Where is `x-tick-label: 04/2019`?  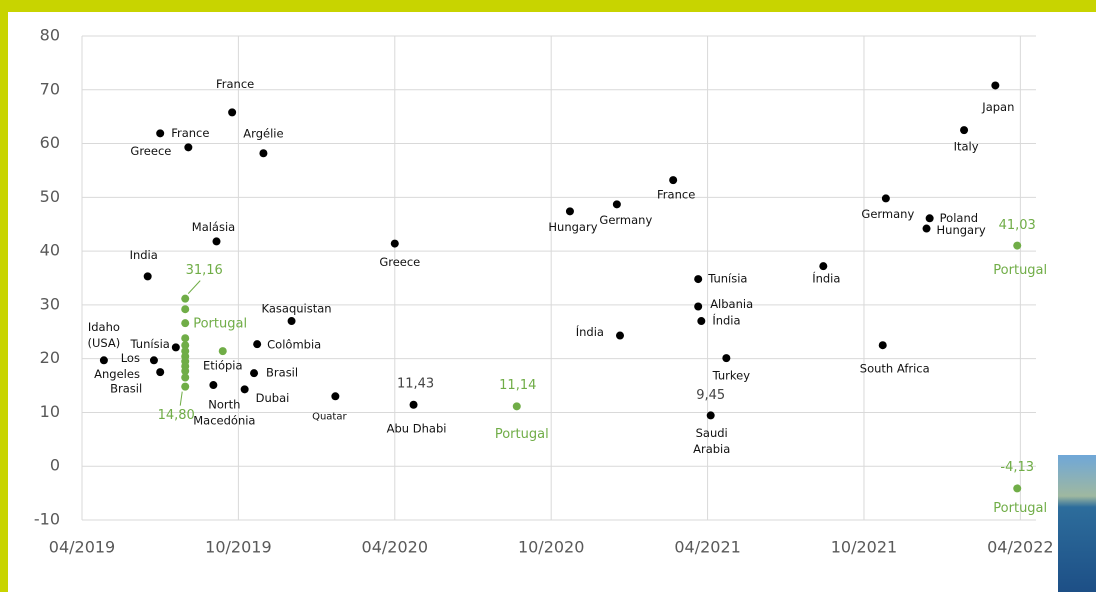 x-tick-label: 04/2019 is located at coordinates (82, 547).